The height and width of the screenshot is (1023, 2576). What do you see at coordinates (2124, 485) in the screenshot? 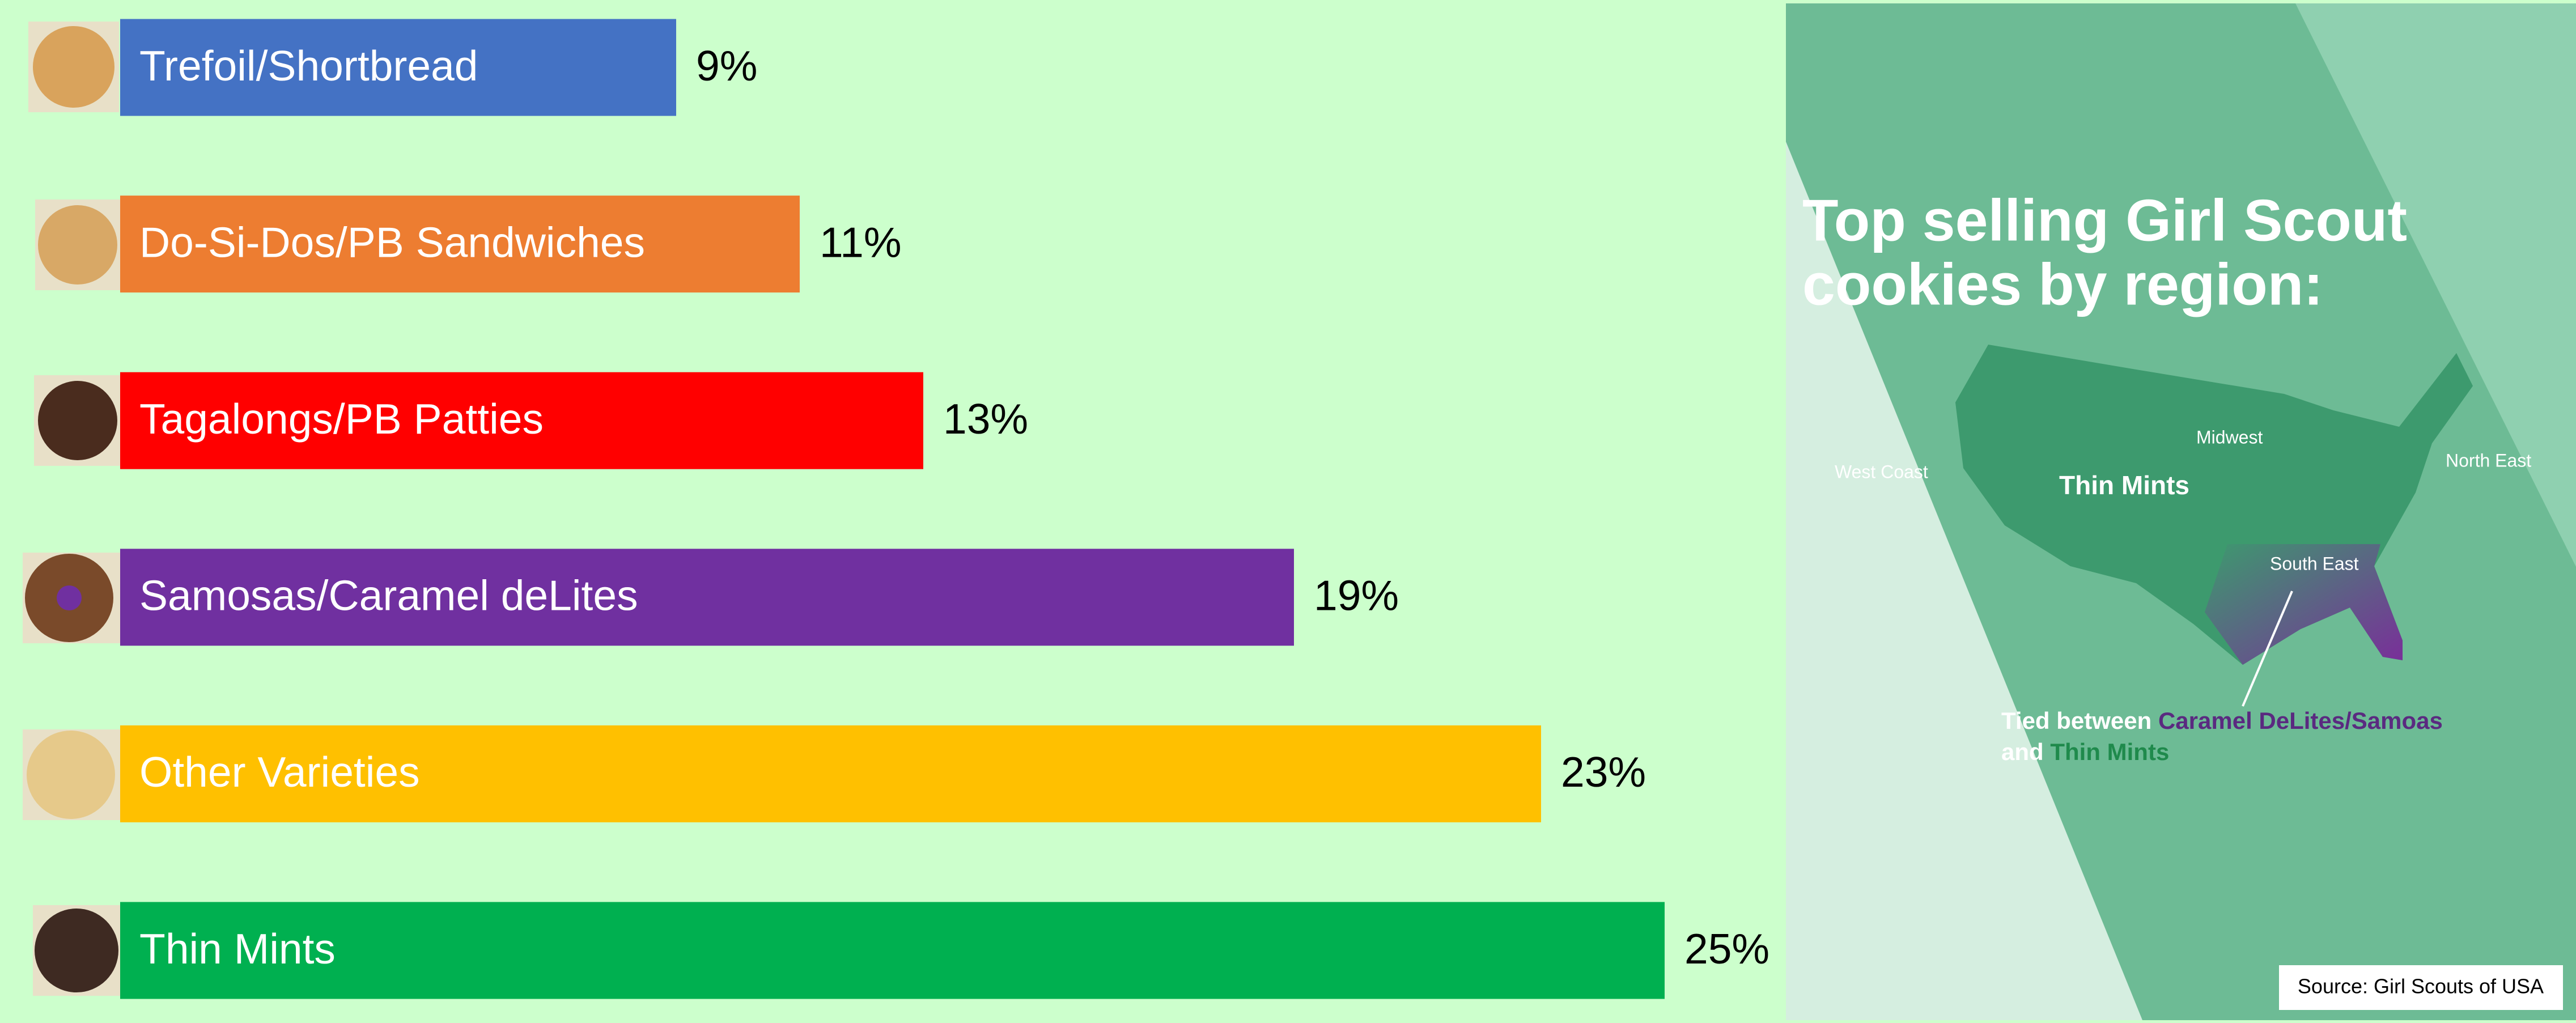
I see `map-label: Thin Mints` at bounding box center [2124, 485].